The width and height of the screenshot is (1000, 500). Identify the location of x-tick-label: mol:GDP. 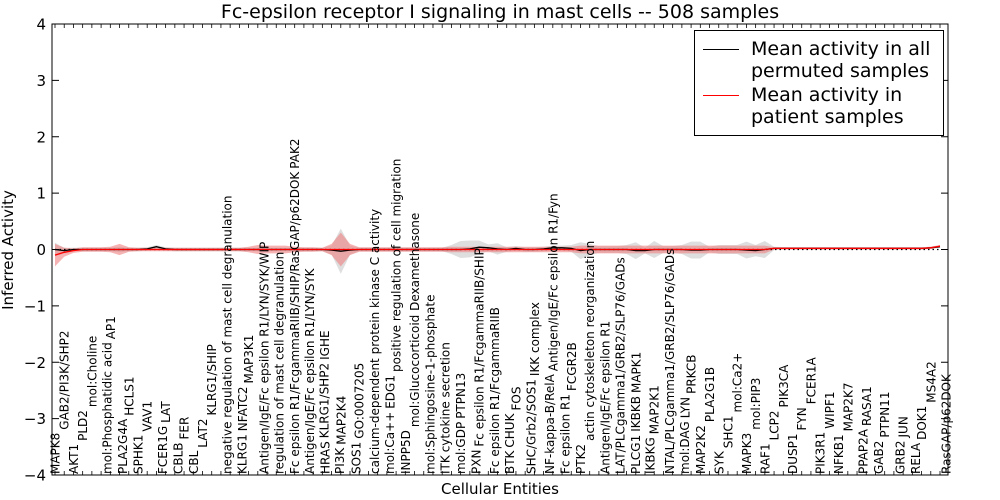
(461, 448).